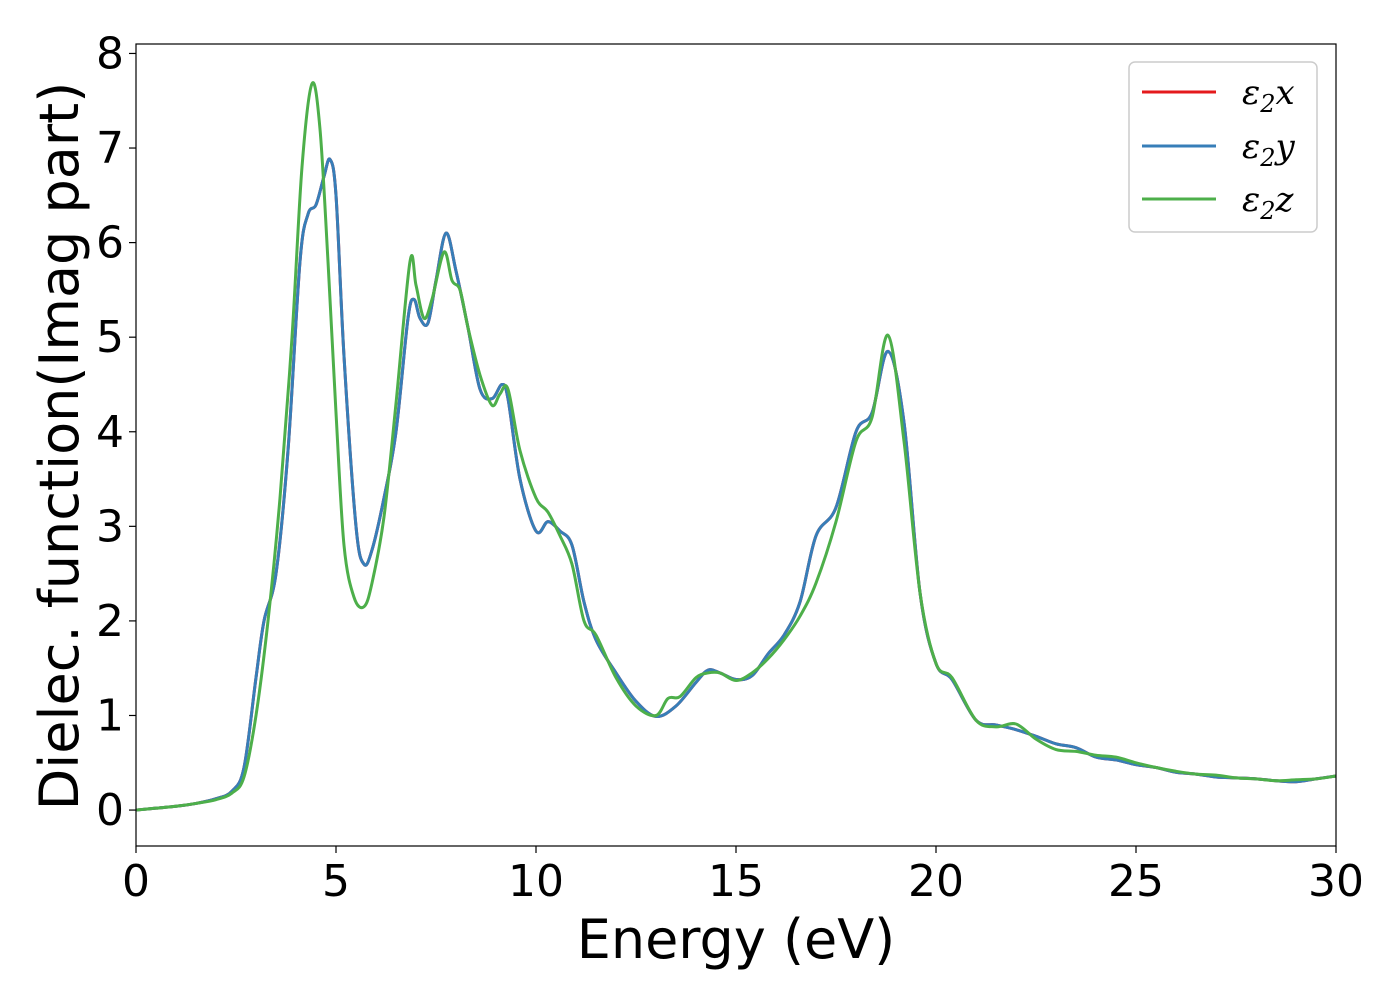 The image size is (1400, 1000). Describe the element at coordinates (1268, 95) in the screenshot. I see `legend-label-x: ε2x` at that location.